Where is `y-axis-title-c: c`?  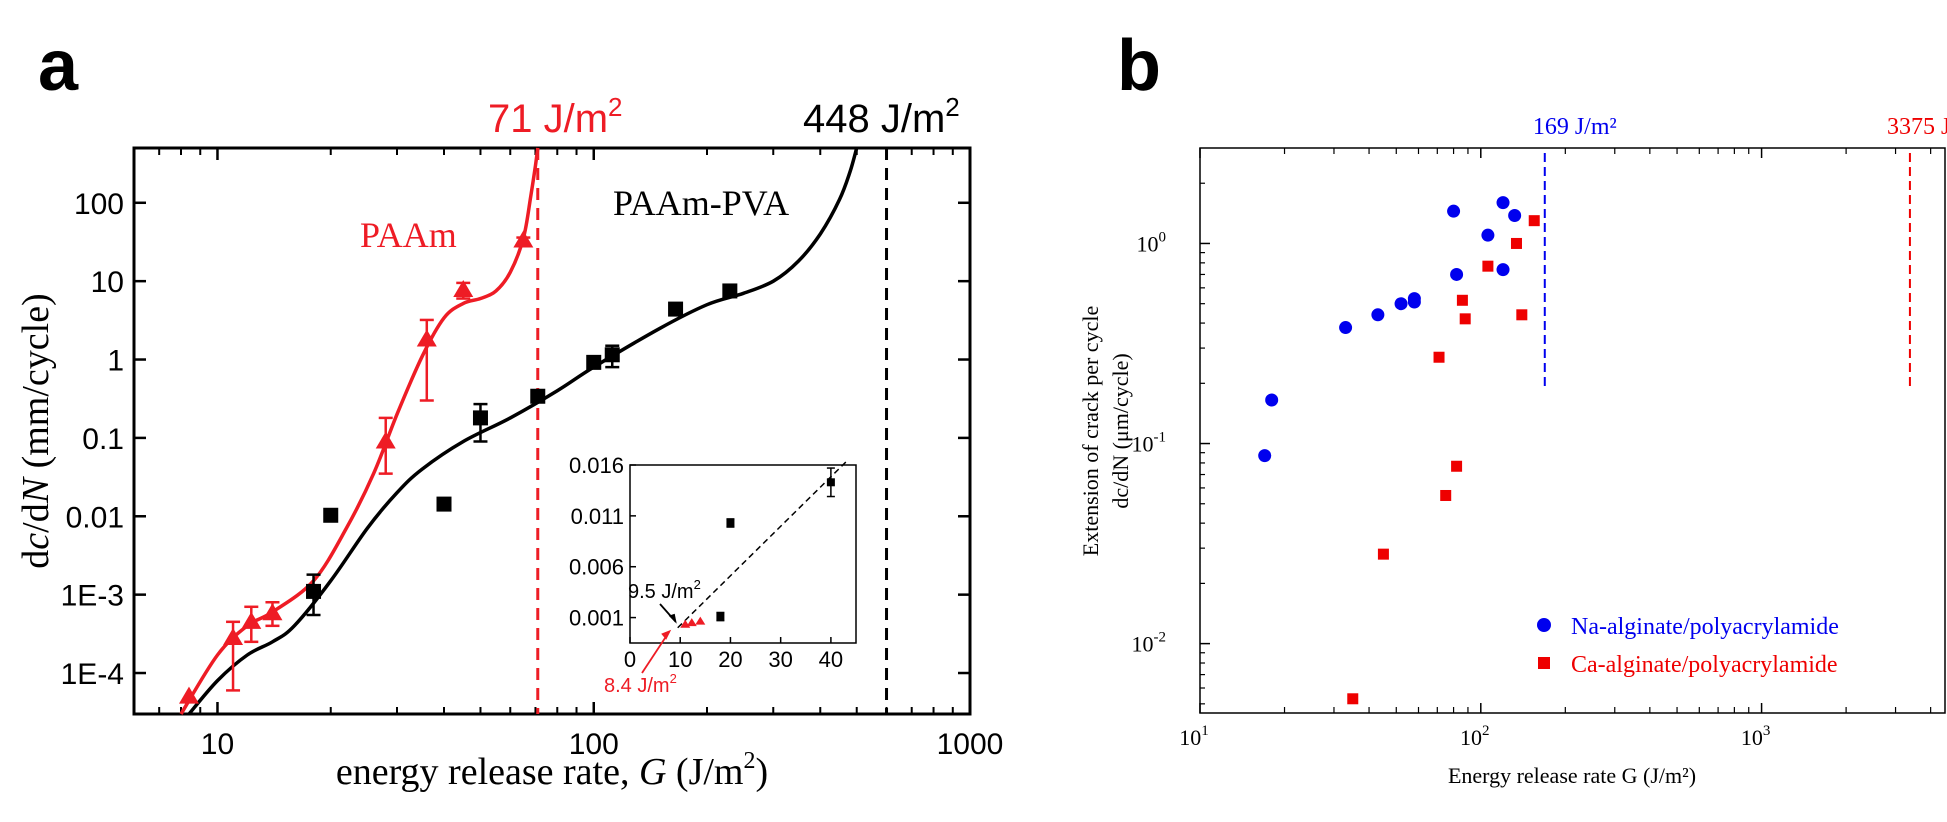
y-axis-title-c: c is located at coordinates (36, 541).